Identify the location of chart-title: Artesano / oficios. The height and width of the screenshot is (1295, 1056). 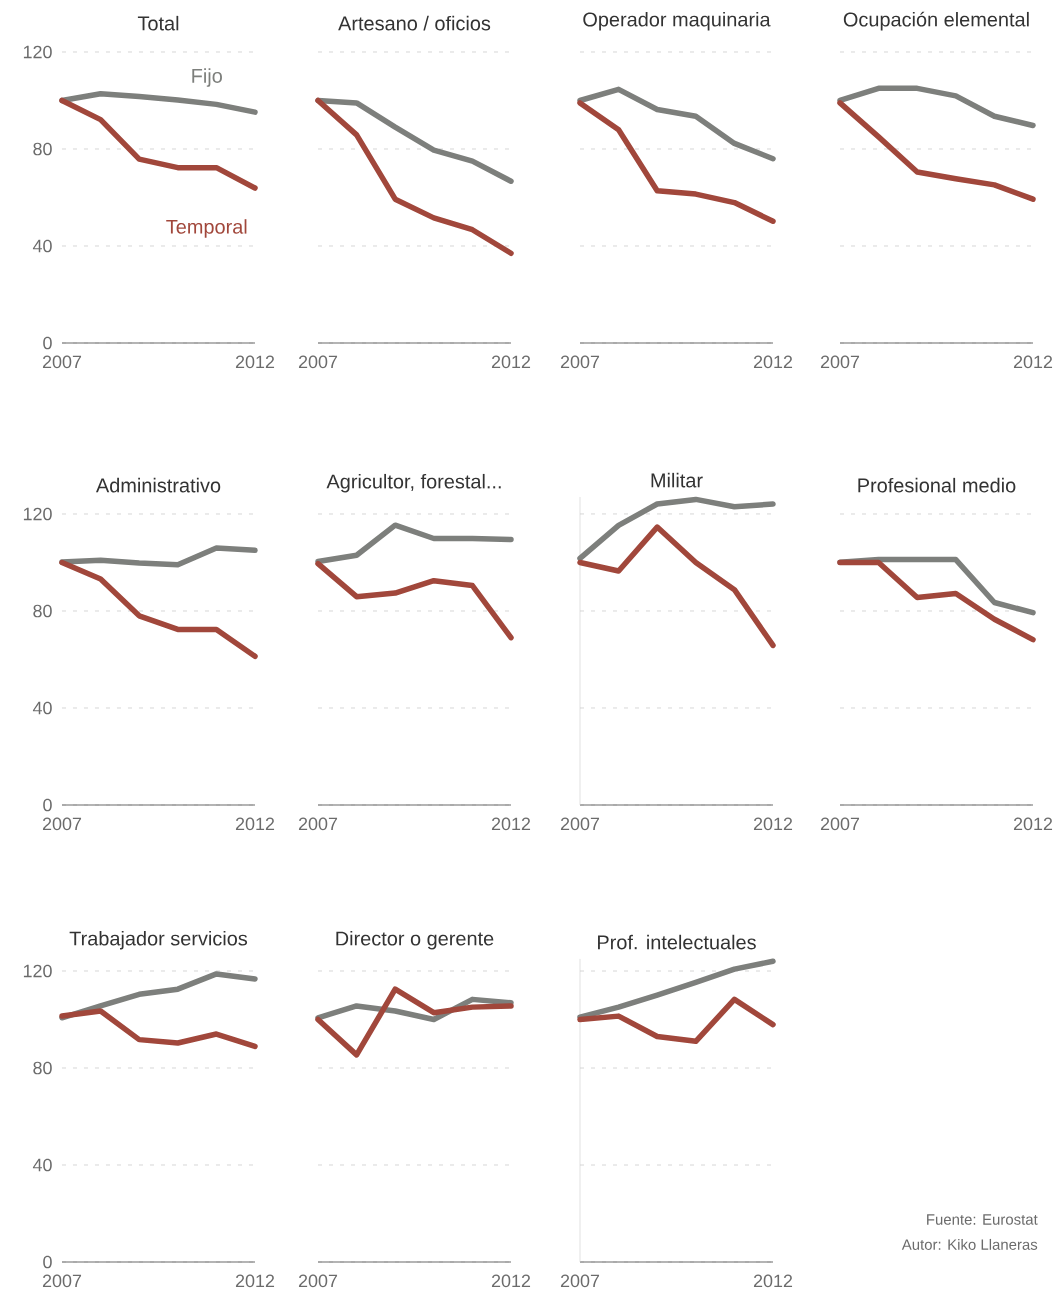
(414, 23).